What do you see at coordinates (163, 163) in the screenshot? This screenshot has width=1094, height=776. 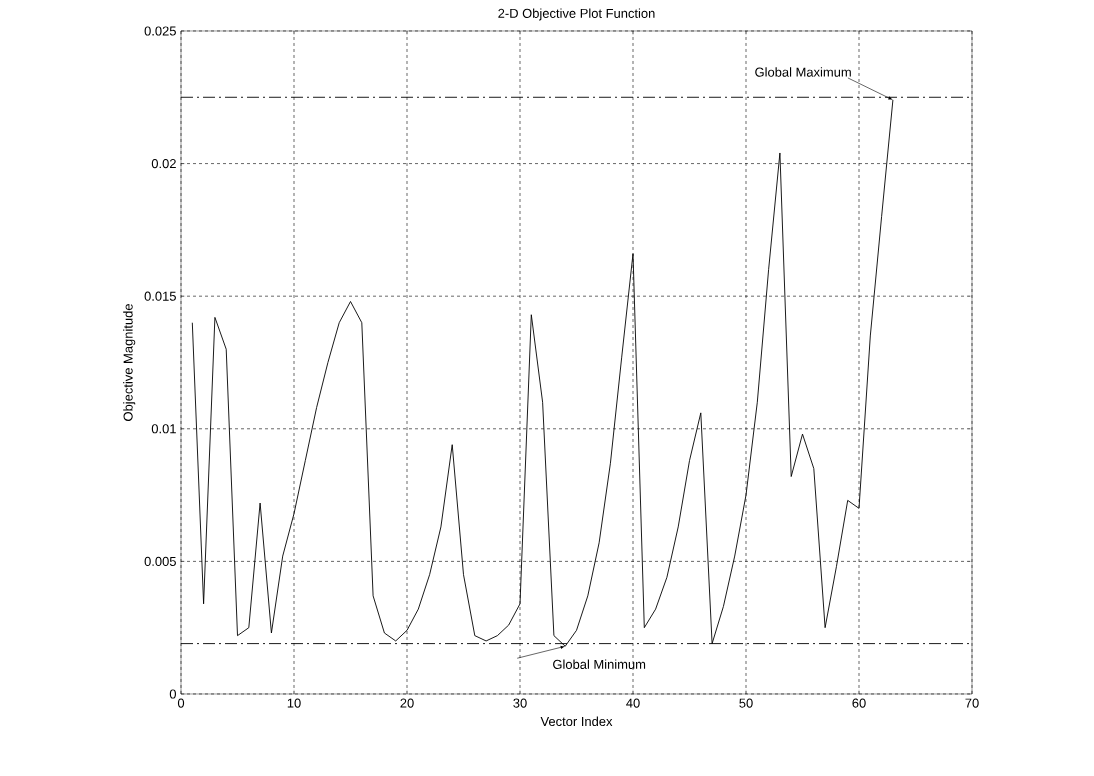 I see `y-tick-label: 0.02` at bounding box center [163, 163].